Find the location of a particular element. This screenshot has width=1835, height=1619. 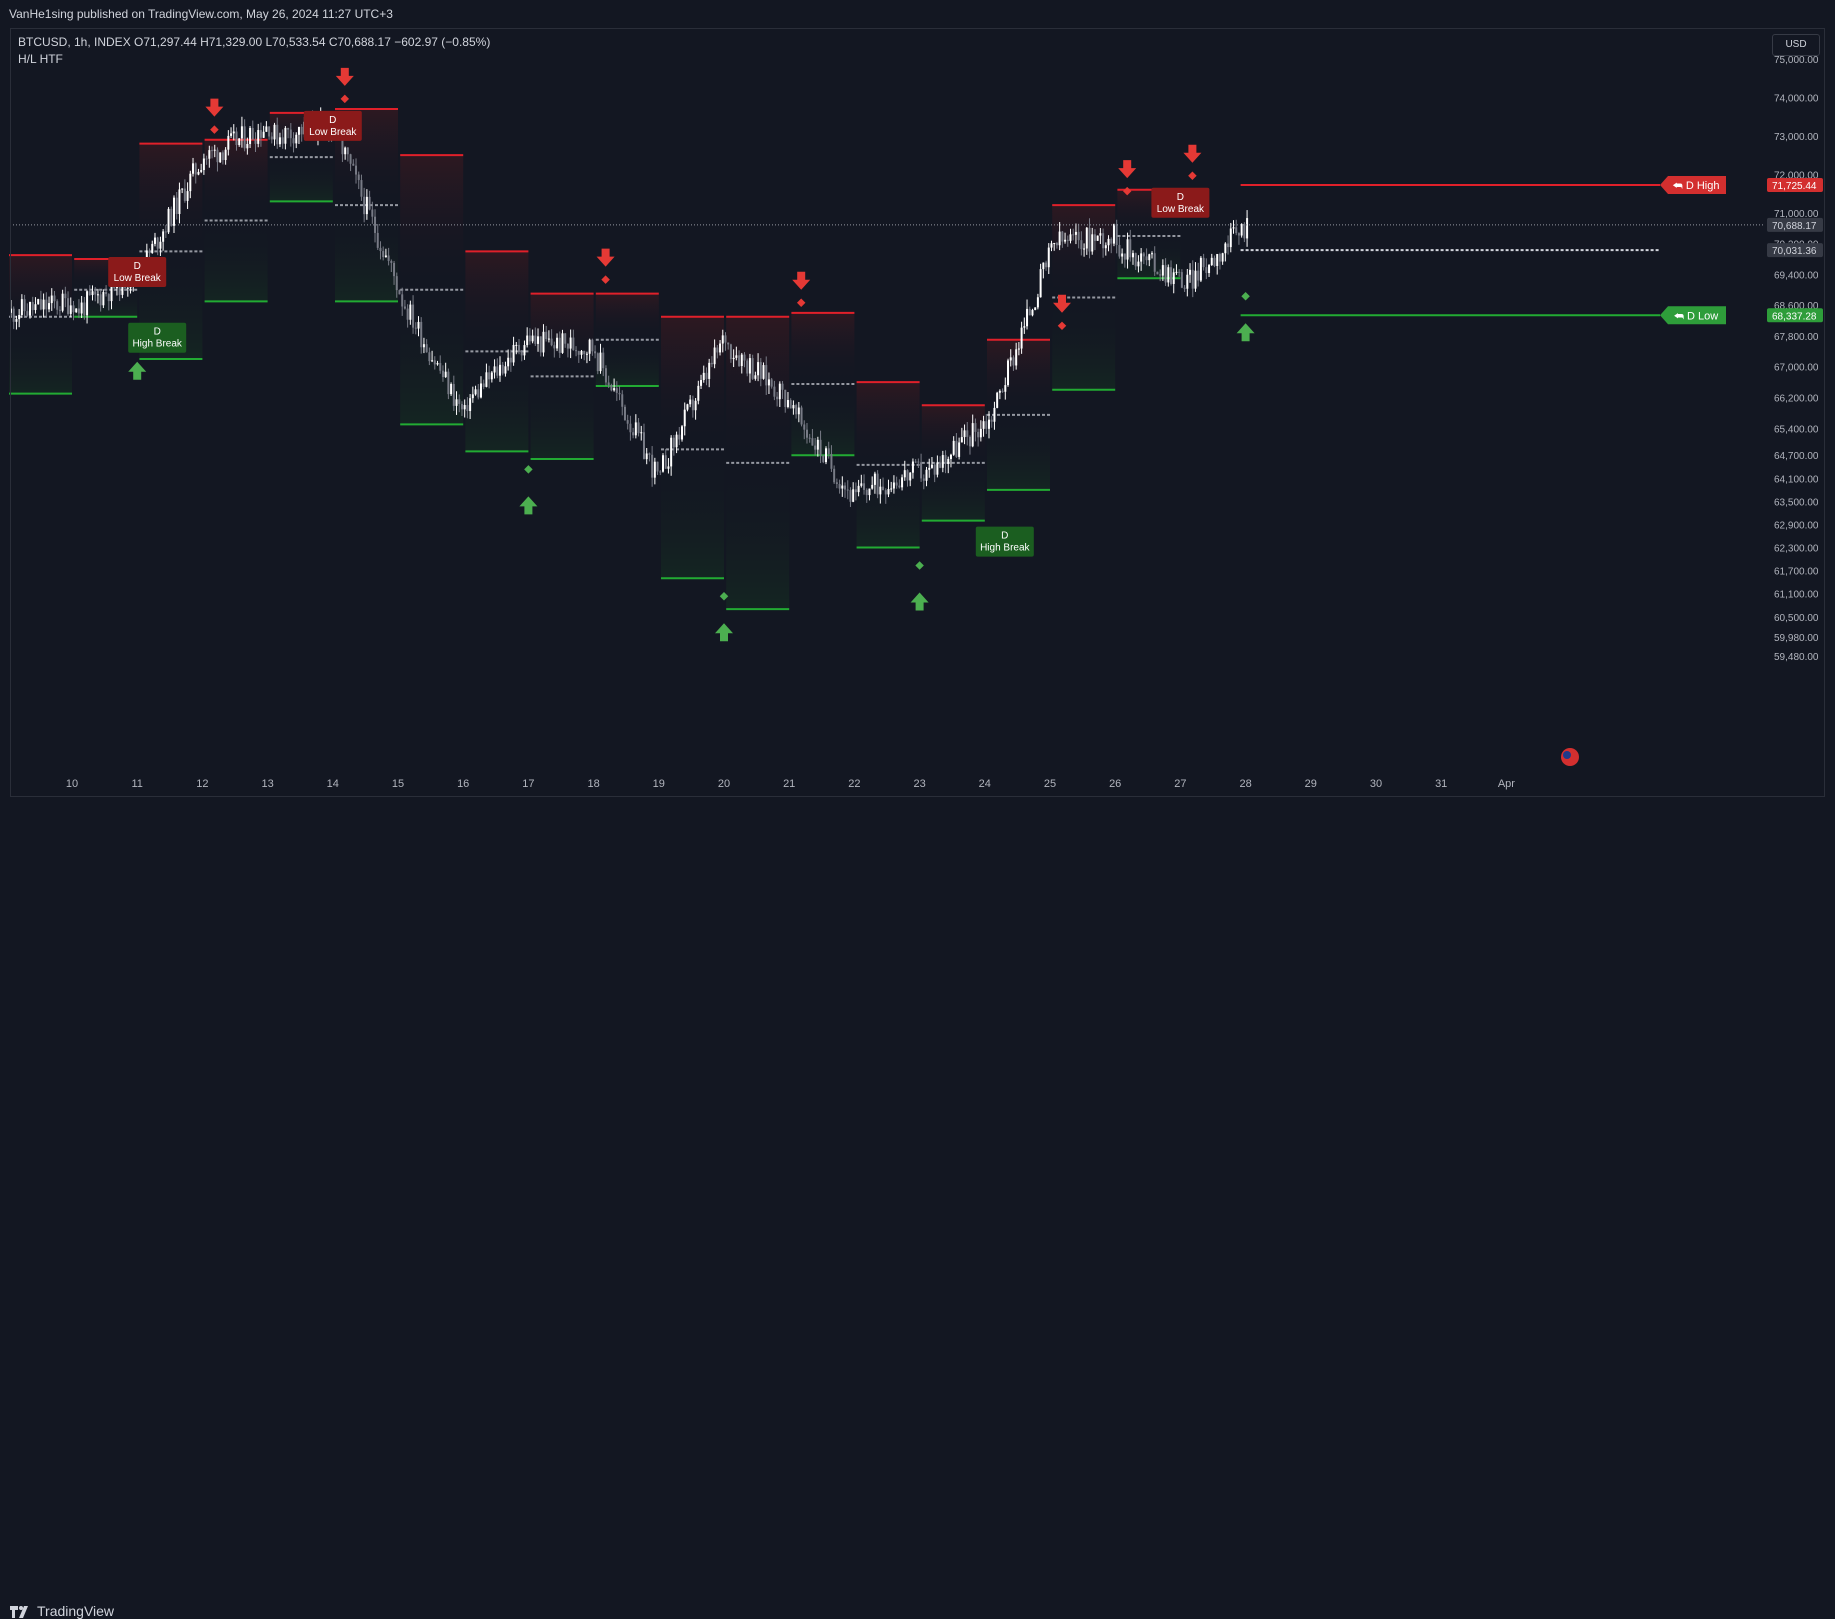

time-tick-label: 30 is located at coordinates (1376, 784).